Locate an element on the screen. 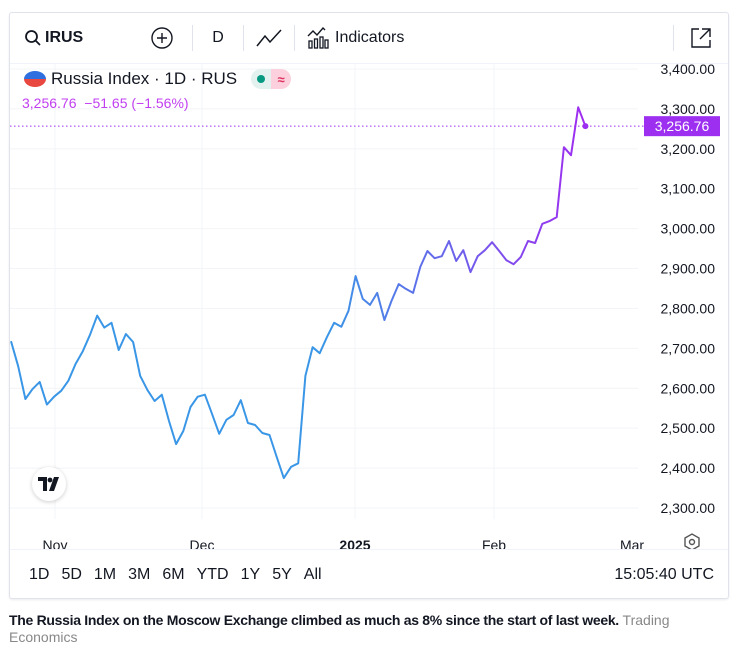 This screenshot has width=742, height=646. indicators-label: Indicators is located at coordinates (370, 37).